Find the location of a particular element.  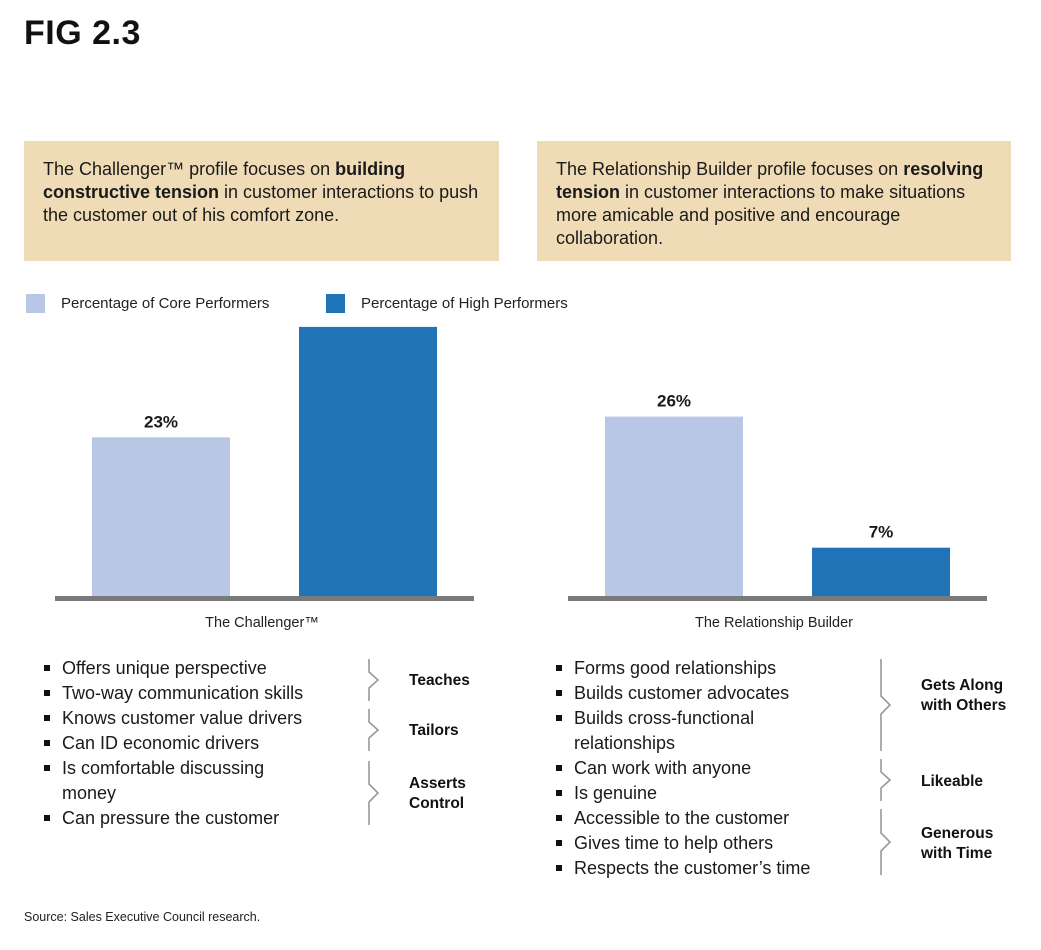

list-item: Can ID economic drivers is located at coordinates (204, 743).